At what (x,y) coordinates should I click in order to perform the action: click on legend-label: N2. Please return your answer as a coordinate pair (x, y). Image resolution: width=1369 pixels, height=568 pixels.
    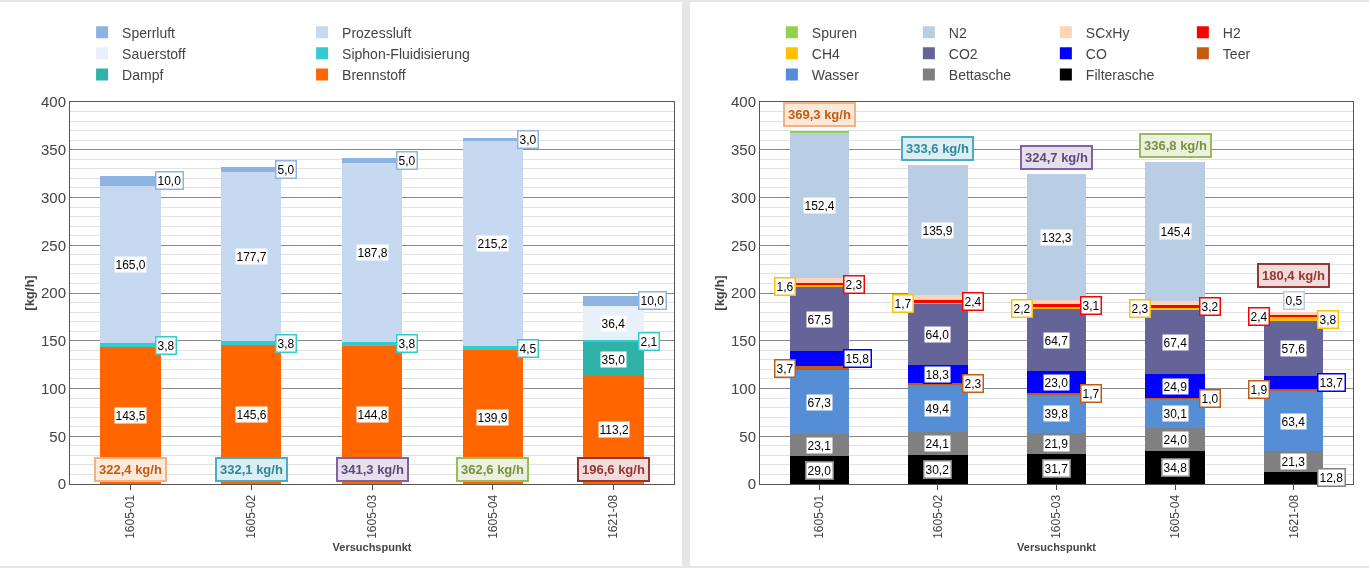
    Looking at the image, I should click on (957, 32).